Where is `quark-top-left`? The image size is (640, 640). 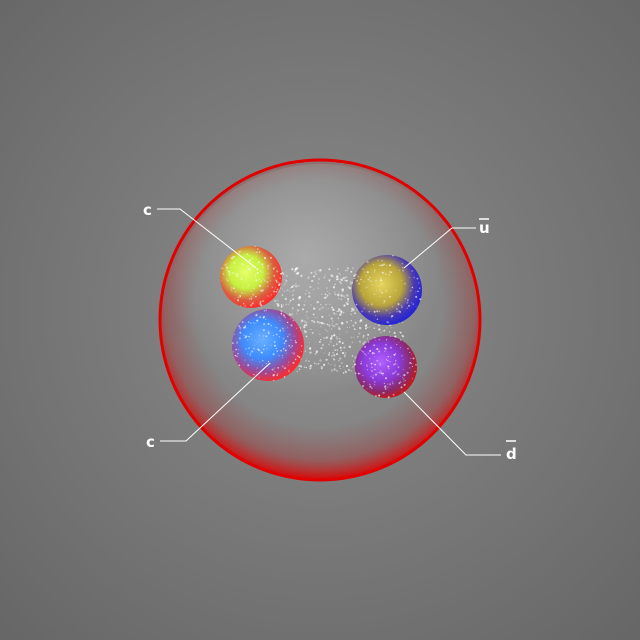
quark-top-left is located at coordinates (251, 276).